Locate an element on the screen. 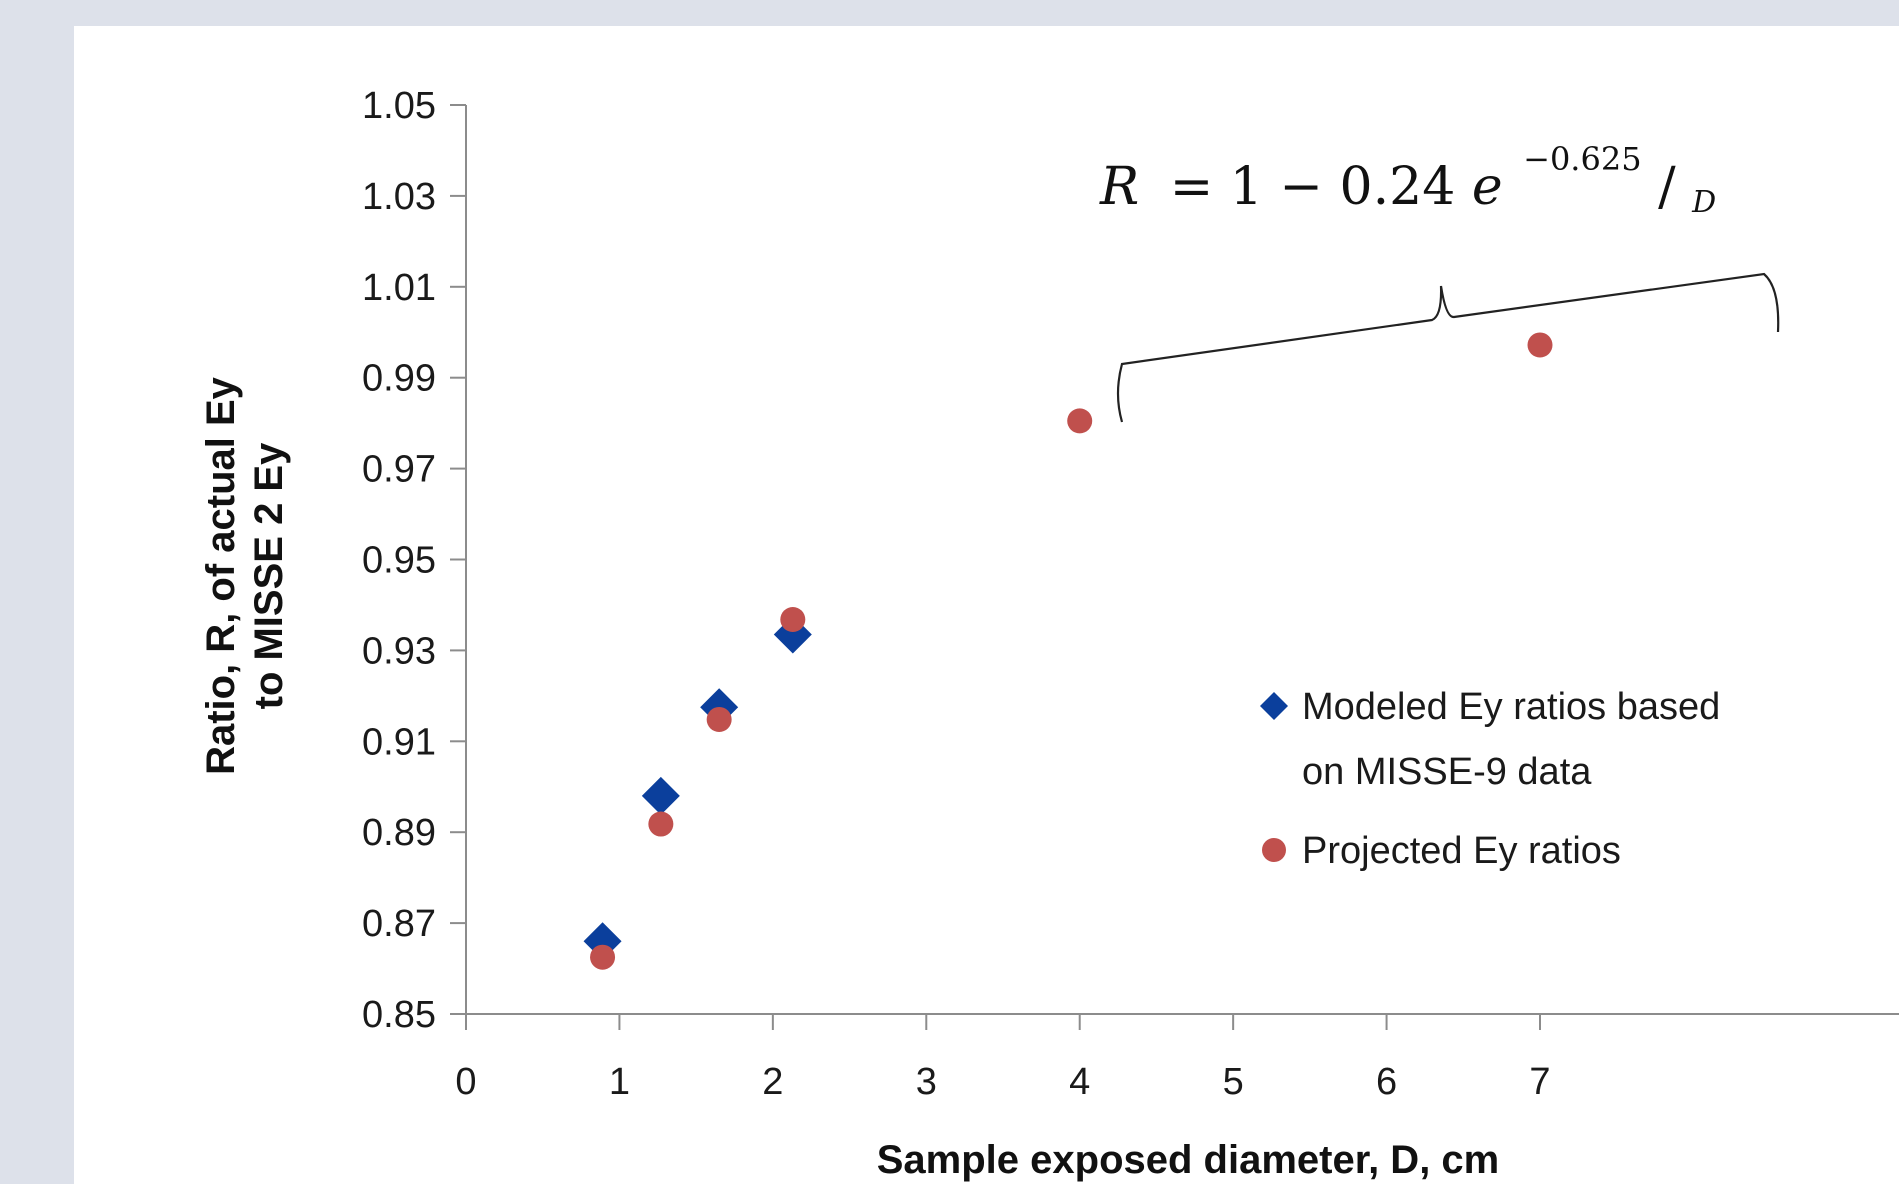 This screenshot has width=1899, height=1184. x-tick-label: 2 is located at coordinates (772, 1082).